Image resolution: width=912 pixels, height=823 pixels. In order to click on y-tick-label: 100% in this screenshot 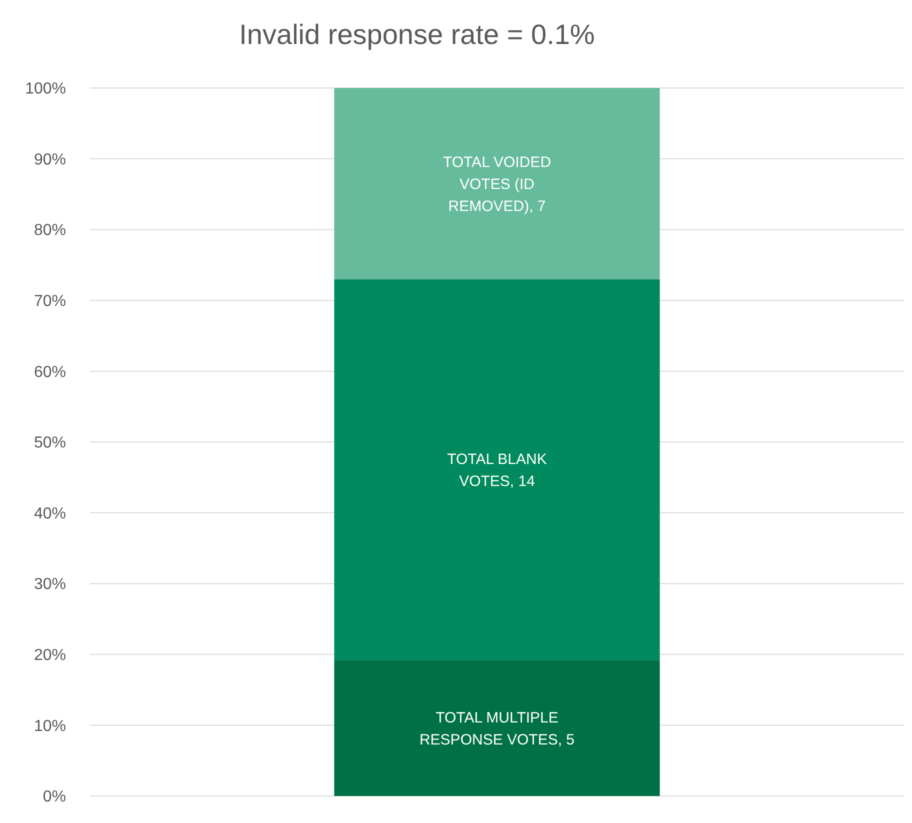, I will do `click(45, 89)`.